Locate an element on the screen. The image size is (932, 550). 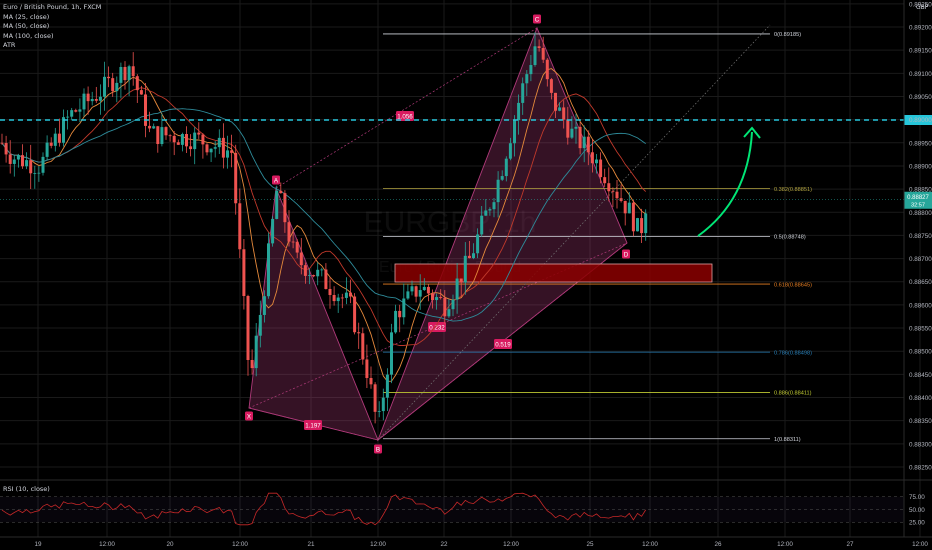
price-tick-label: 0.88700 is located at coordinates (920, 259).